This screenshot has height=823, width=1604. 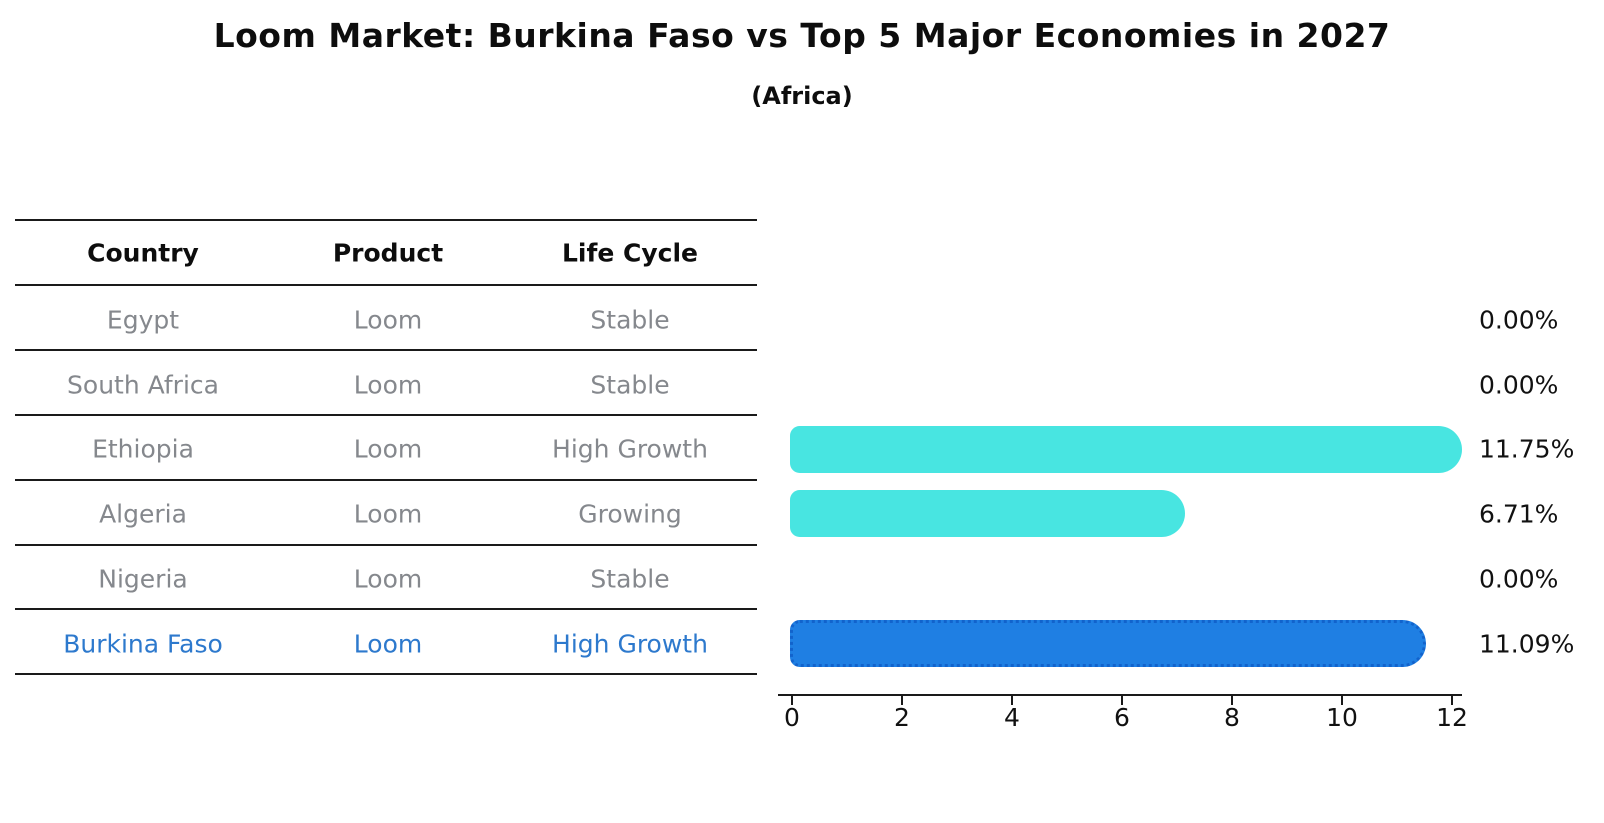 What do you see at coordinates (1122, 717) in the screenshot?
I see `x-axis-tick-label: 6` at bounding box center [1122, 717].